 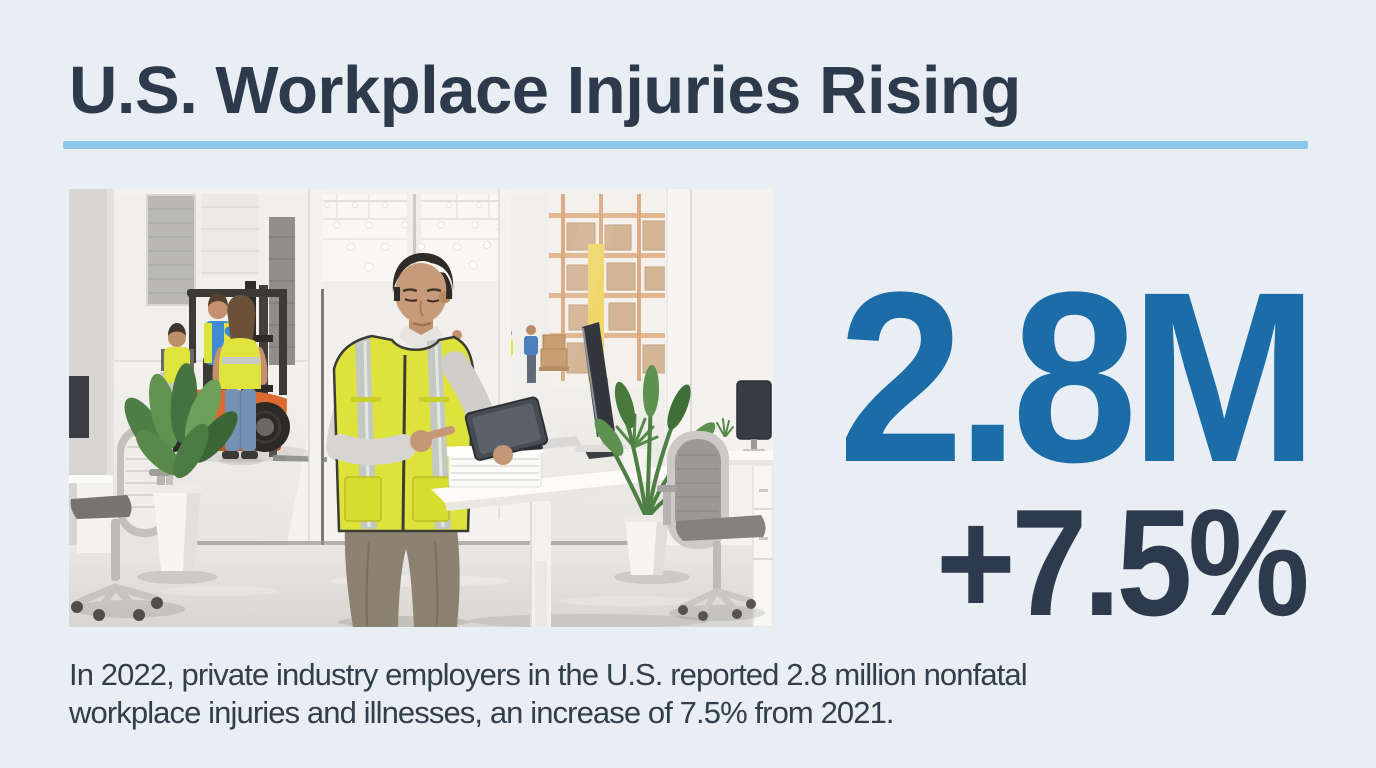 I want to click on pointing-finger, so click(x=438, y=433).